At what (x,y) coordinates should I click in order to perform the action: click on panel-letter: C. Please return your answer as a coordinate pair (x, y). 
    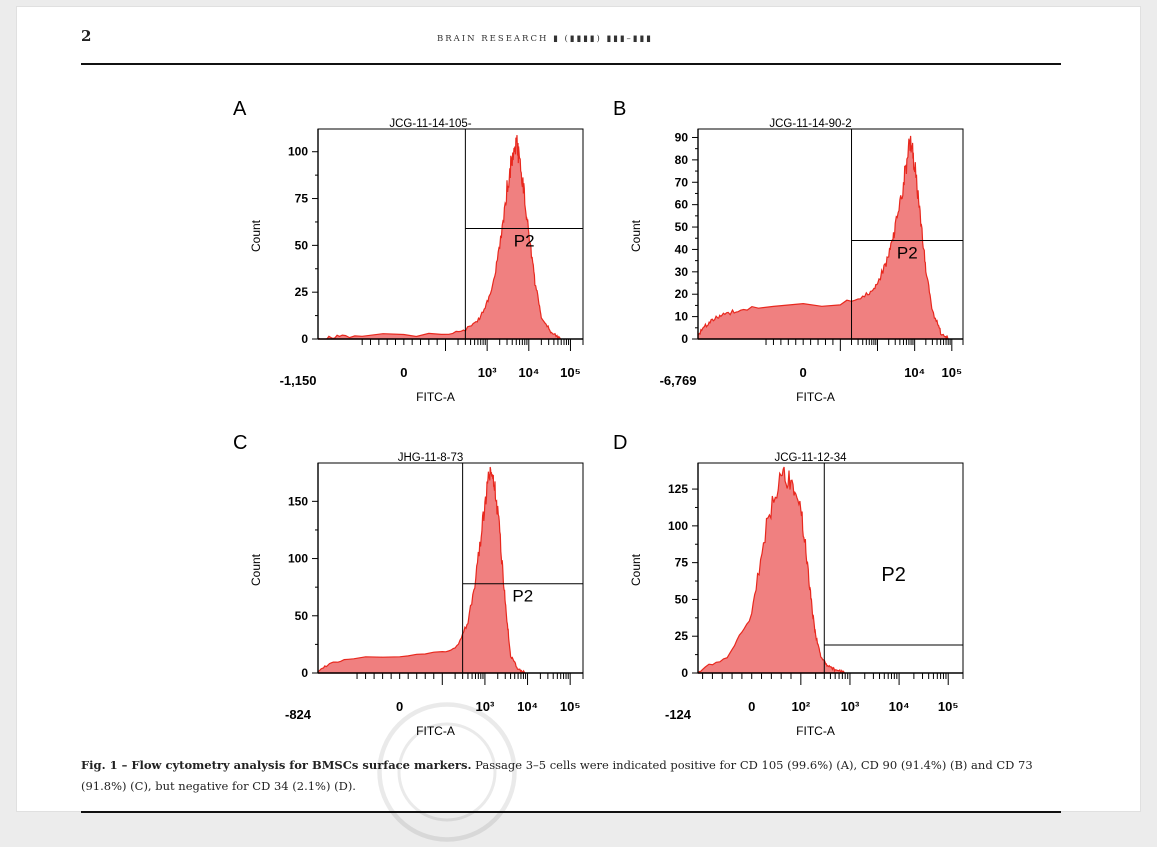
    Looking at the image, I should click on (240, 443).